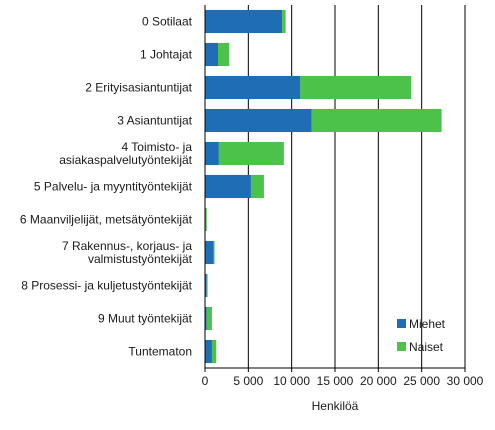 This screenshot has height=430, width=495. Describe the element at coordinates (401, 346) in the screenshot. I see `legend-swatch-naiset` at that location.